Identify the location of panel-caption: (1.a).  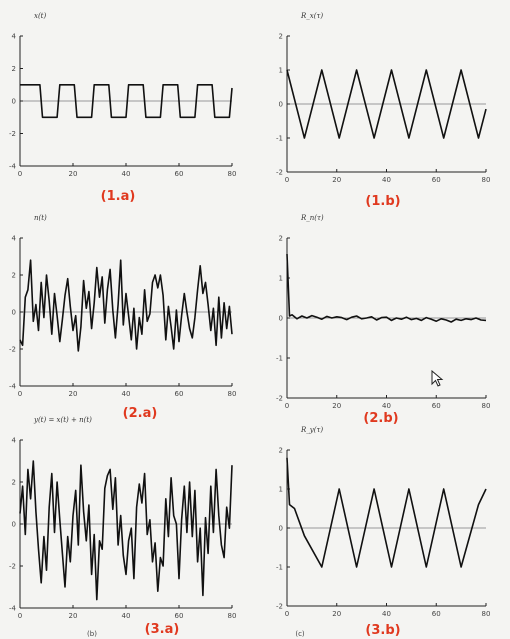
(118, 196).